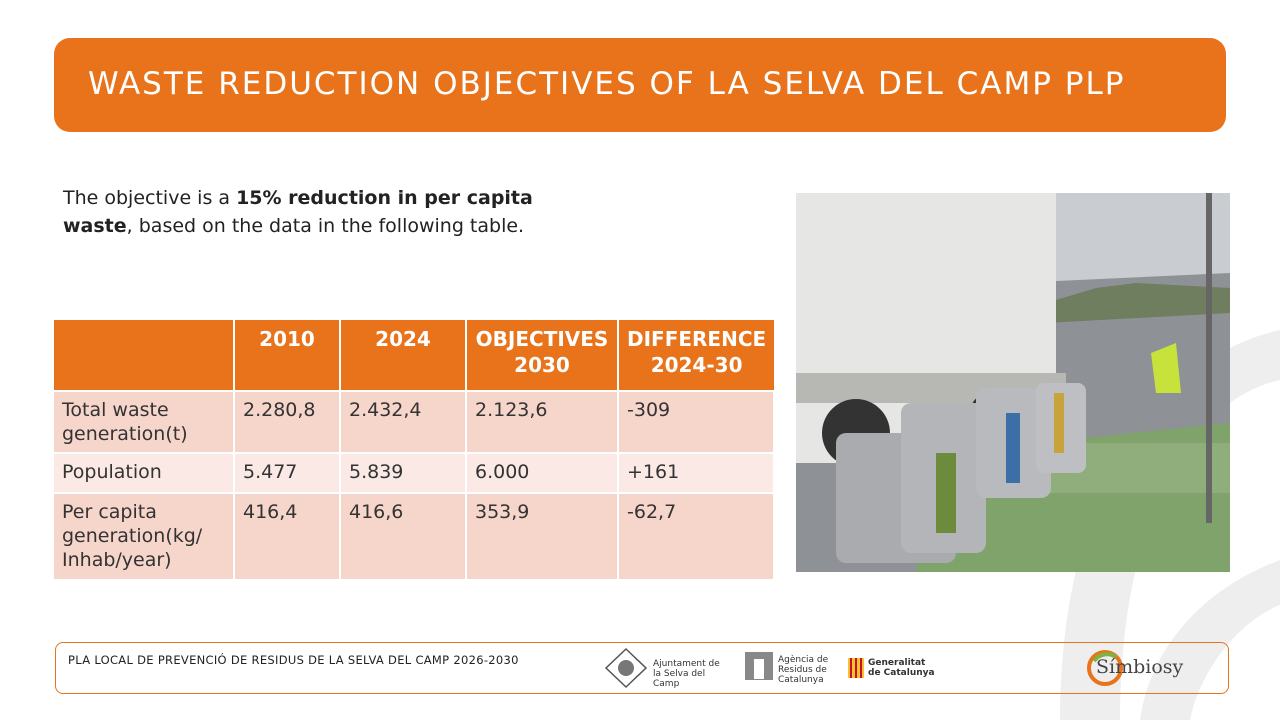 This screenshot has width=1280, height=720. What do you see at coordinates (287, 472) in the screenshot?
I see `cell: 5.477` at bounding box center [287, 472].